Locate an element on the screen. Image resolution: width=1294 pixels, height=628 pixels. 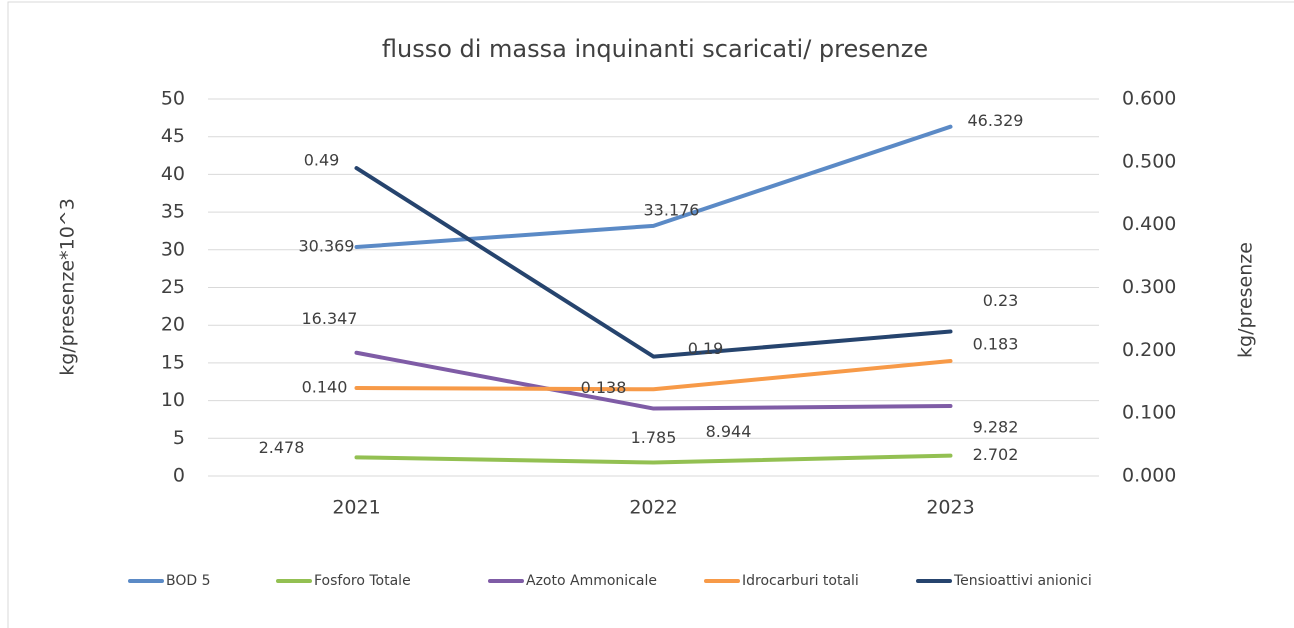
data-label: 0.23 is located at coordinates (1001, 300).